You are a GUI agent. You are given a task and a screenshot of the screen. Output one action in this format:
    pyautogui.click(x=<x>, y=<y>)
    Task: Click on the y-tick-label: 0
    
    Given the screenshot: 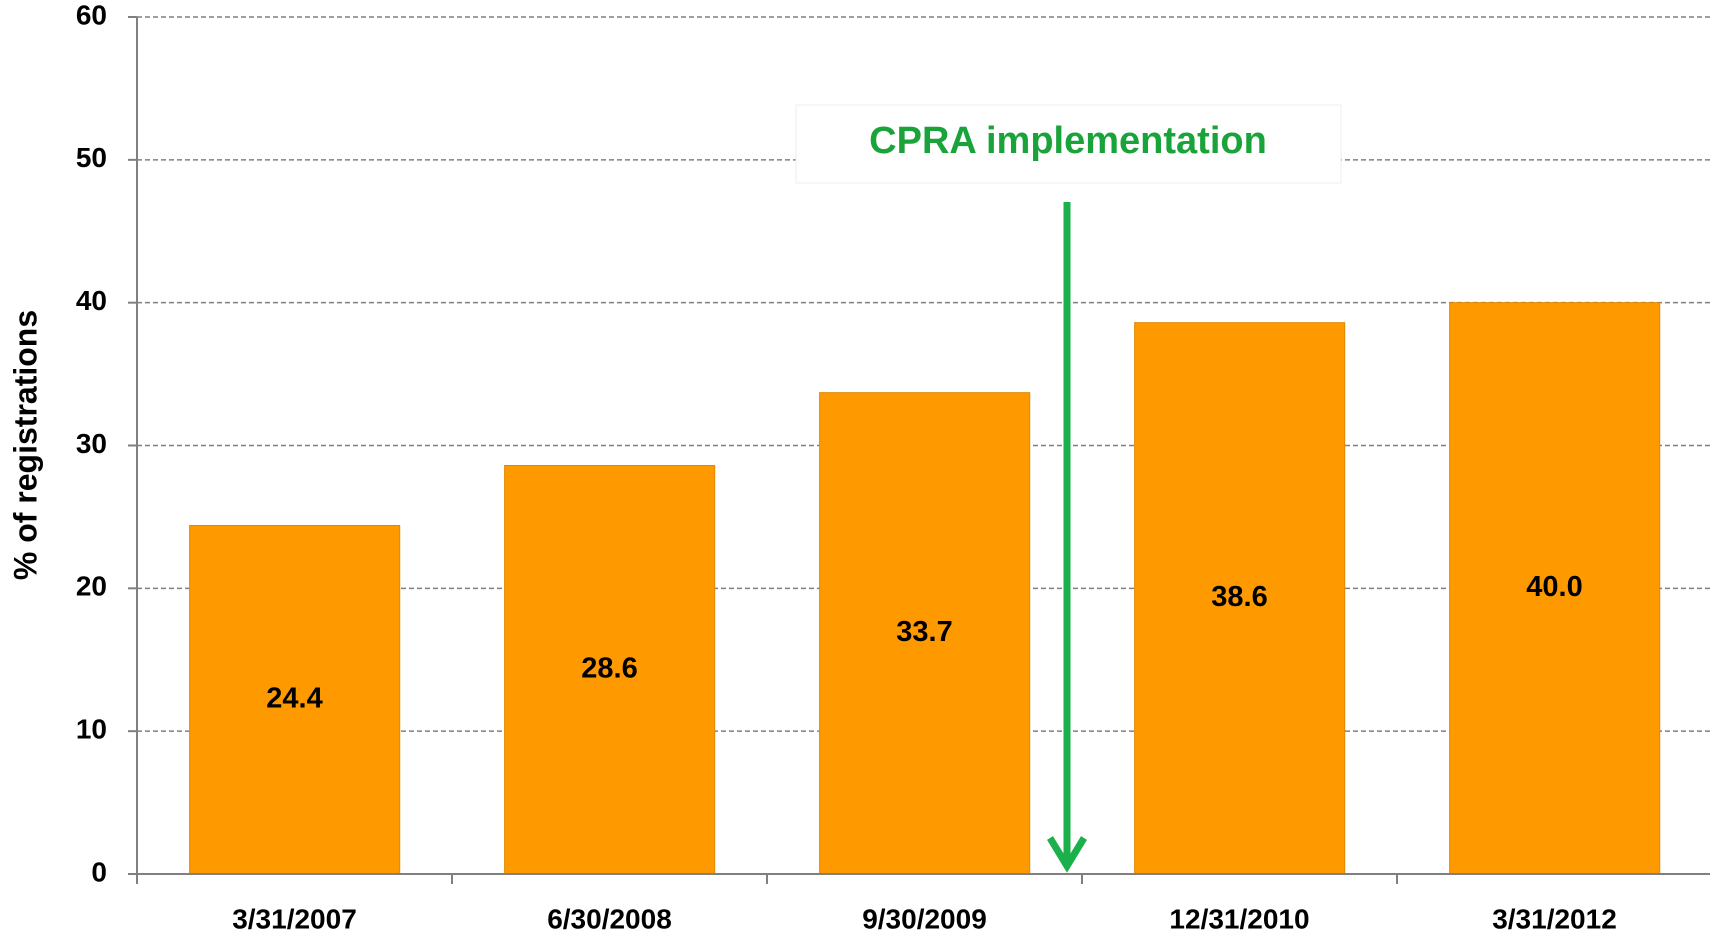 What is the action you would take?
    pyautogui.click(x=99, y=871)
    